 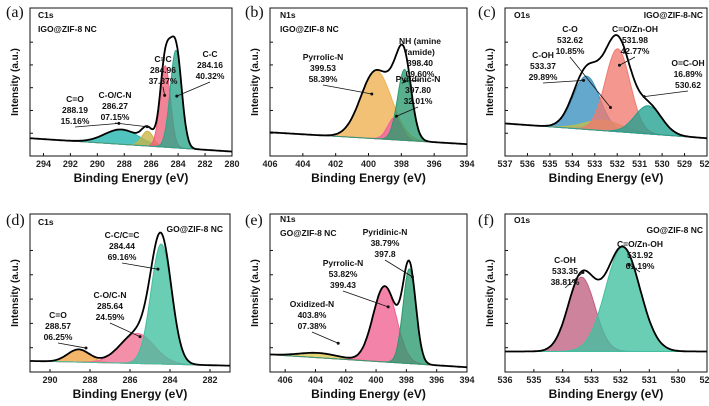 What do you see at coordinates (210, 65) in the screenshot?
I see `annotation-line: 284.16` at bounding box center [210, 65].